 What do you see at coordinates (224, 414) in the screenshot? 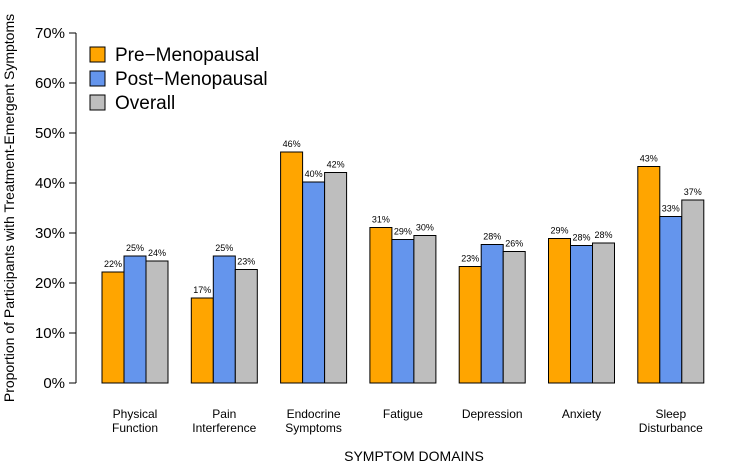
I see `x-category-label: Pain` at bounding box center [224, 414].